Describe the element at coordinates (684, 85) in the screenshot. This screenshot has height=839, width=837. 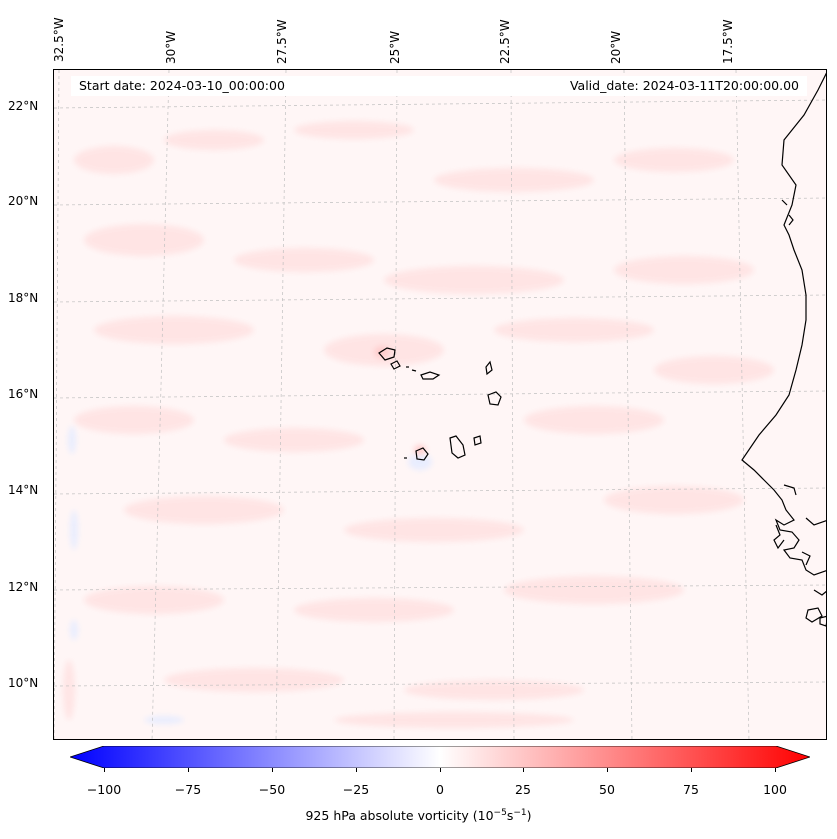
I see `valid-date-text: Valid_date: 2024-03-11T20:00:00.00` at that location.